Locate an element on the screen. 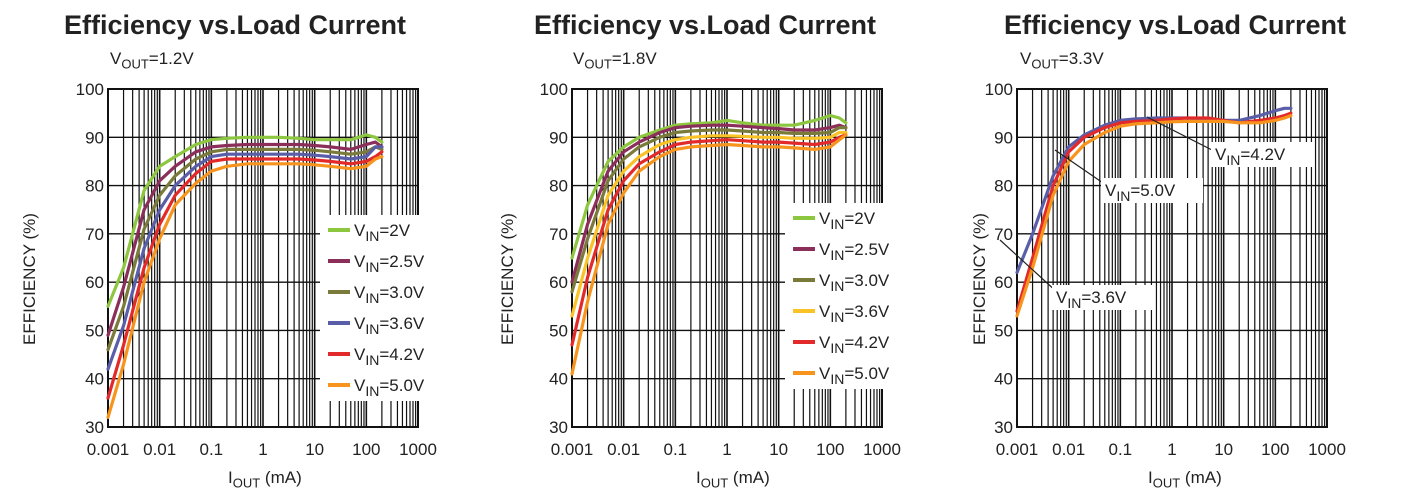 This screenshot has width=1410, height=503. annotation-label: VIN=5.0V is located at coordinates (1140, 192).